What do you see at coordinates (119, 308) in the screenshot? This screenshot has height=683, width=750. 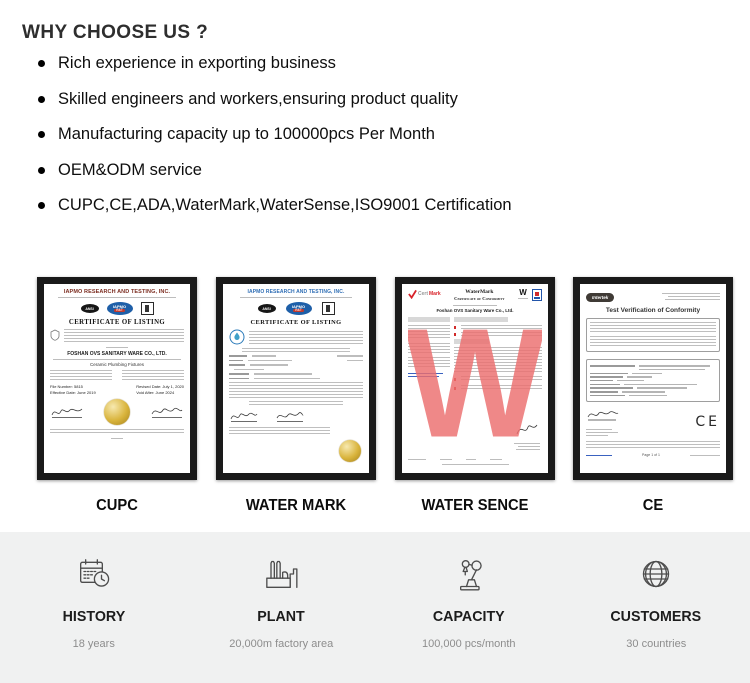 I see `iapmo-rt-logo: IAPMO R&T` at bounding box center [119, 308].